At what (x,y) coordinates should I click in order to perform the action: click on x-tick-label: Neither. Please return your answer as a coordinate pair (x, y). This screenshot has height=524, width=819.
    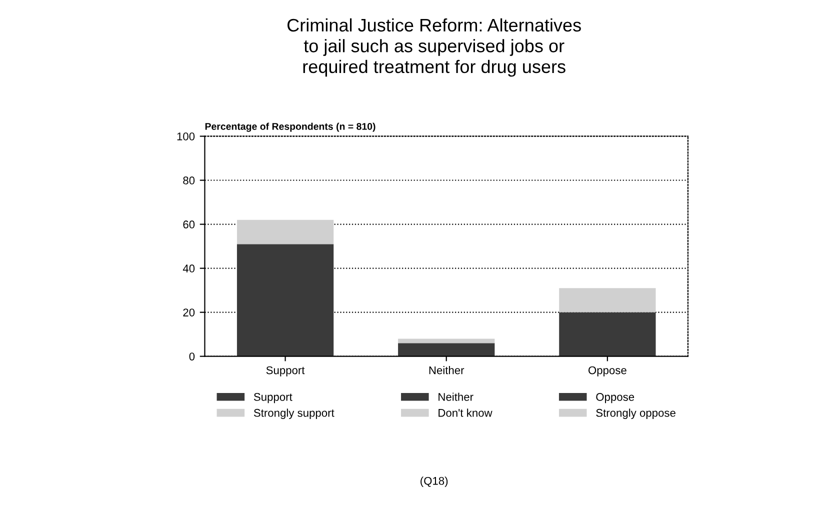
    Looking at the image, I should click on (446, 370).